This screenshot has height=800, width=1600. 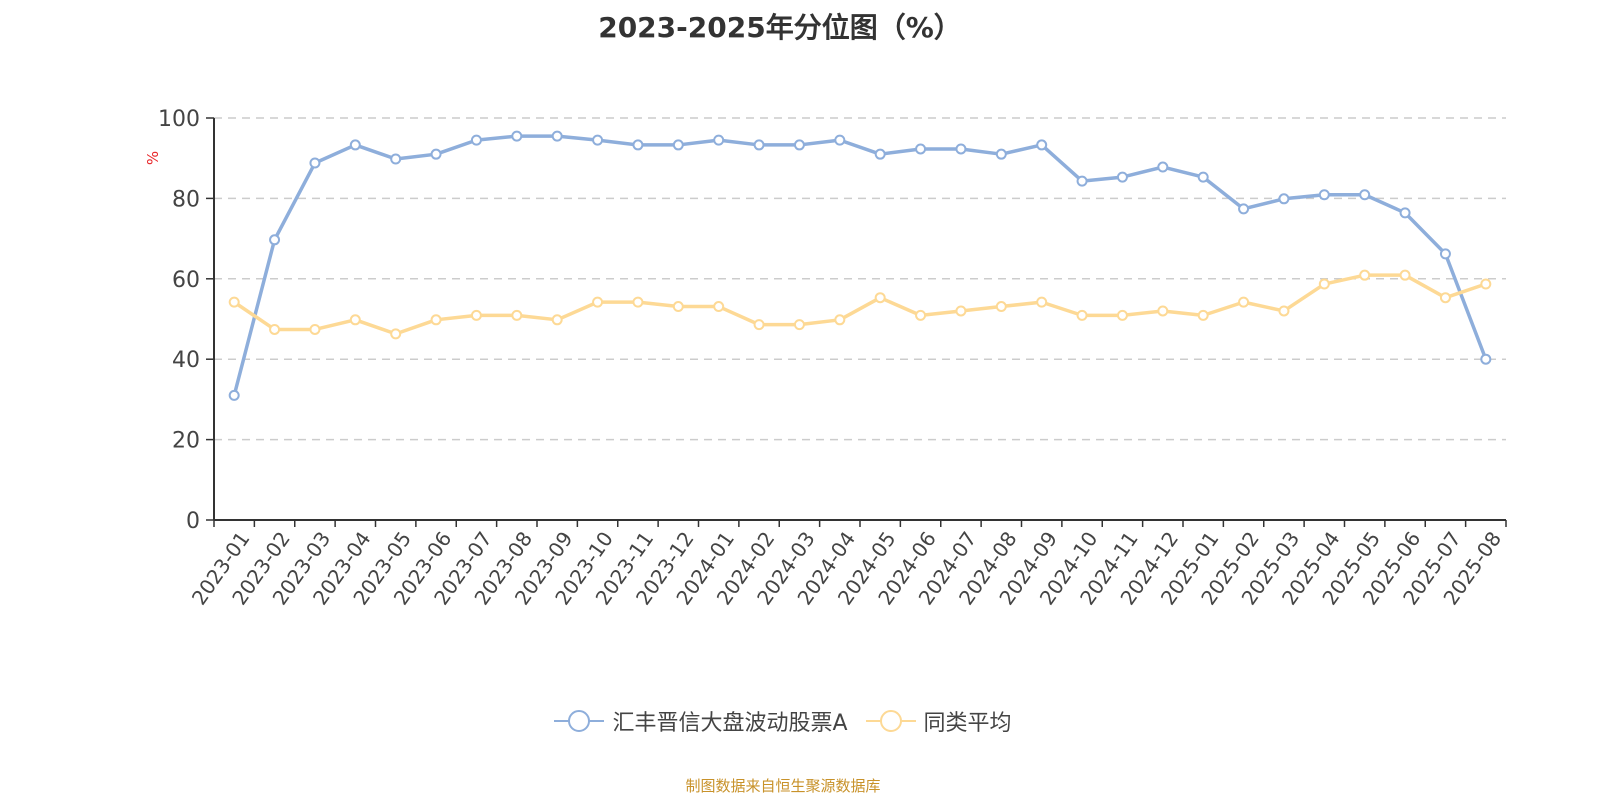 I want to click on y-axis-labels: 0 20 40 60 80 100, so click(x=179, y=320).